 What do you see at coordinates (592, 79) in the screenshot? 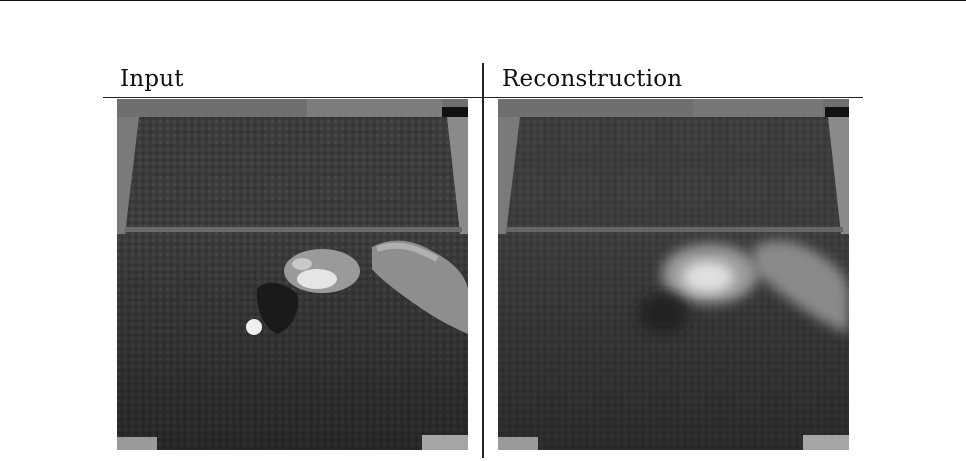
I see `reconstruction-column-label: Reconstruction` at bounding box center [592, 79].